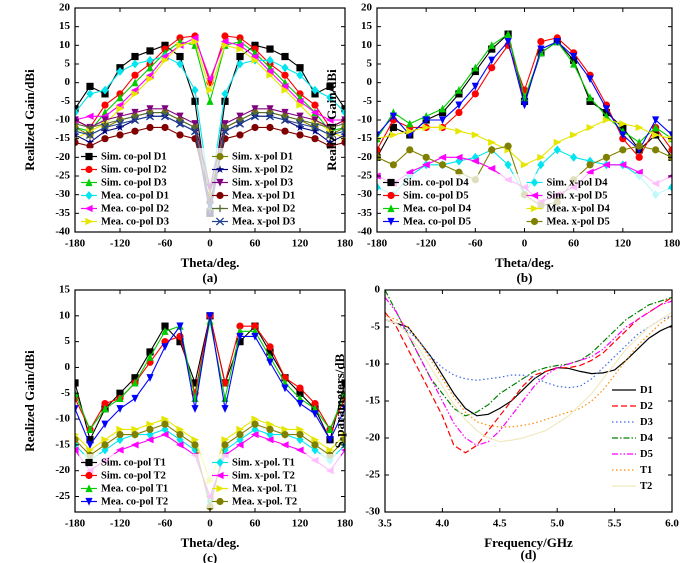 This screenshot has width=699, height=563. Describe the element at coordinates (210, 556) in the screenshot. I see `panel-caption: (c)` at that location.